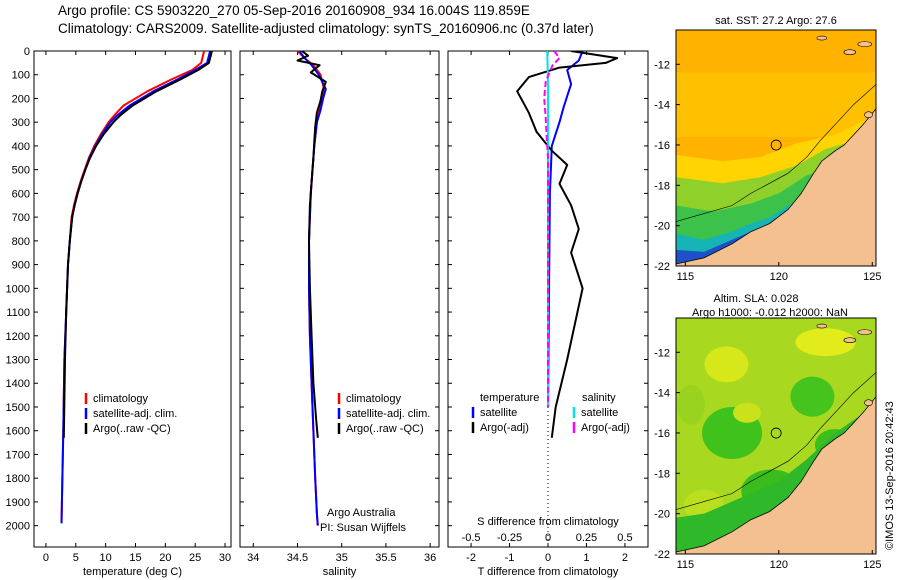  I want to click on difference-xtick-label: -1, so click(510, 558).